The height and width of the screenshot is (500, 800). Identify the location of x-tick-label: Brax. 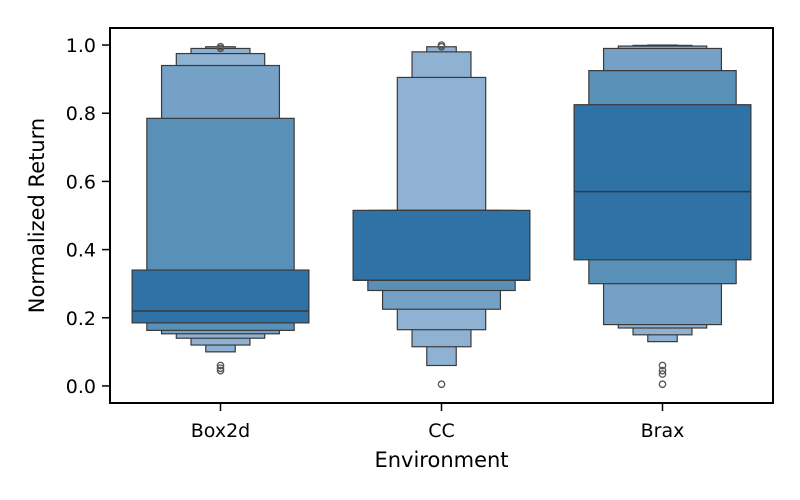
(663, 431).